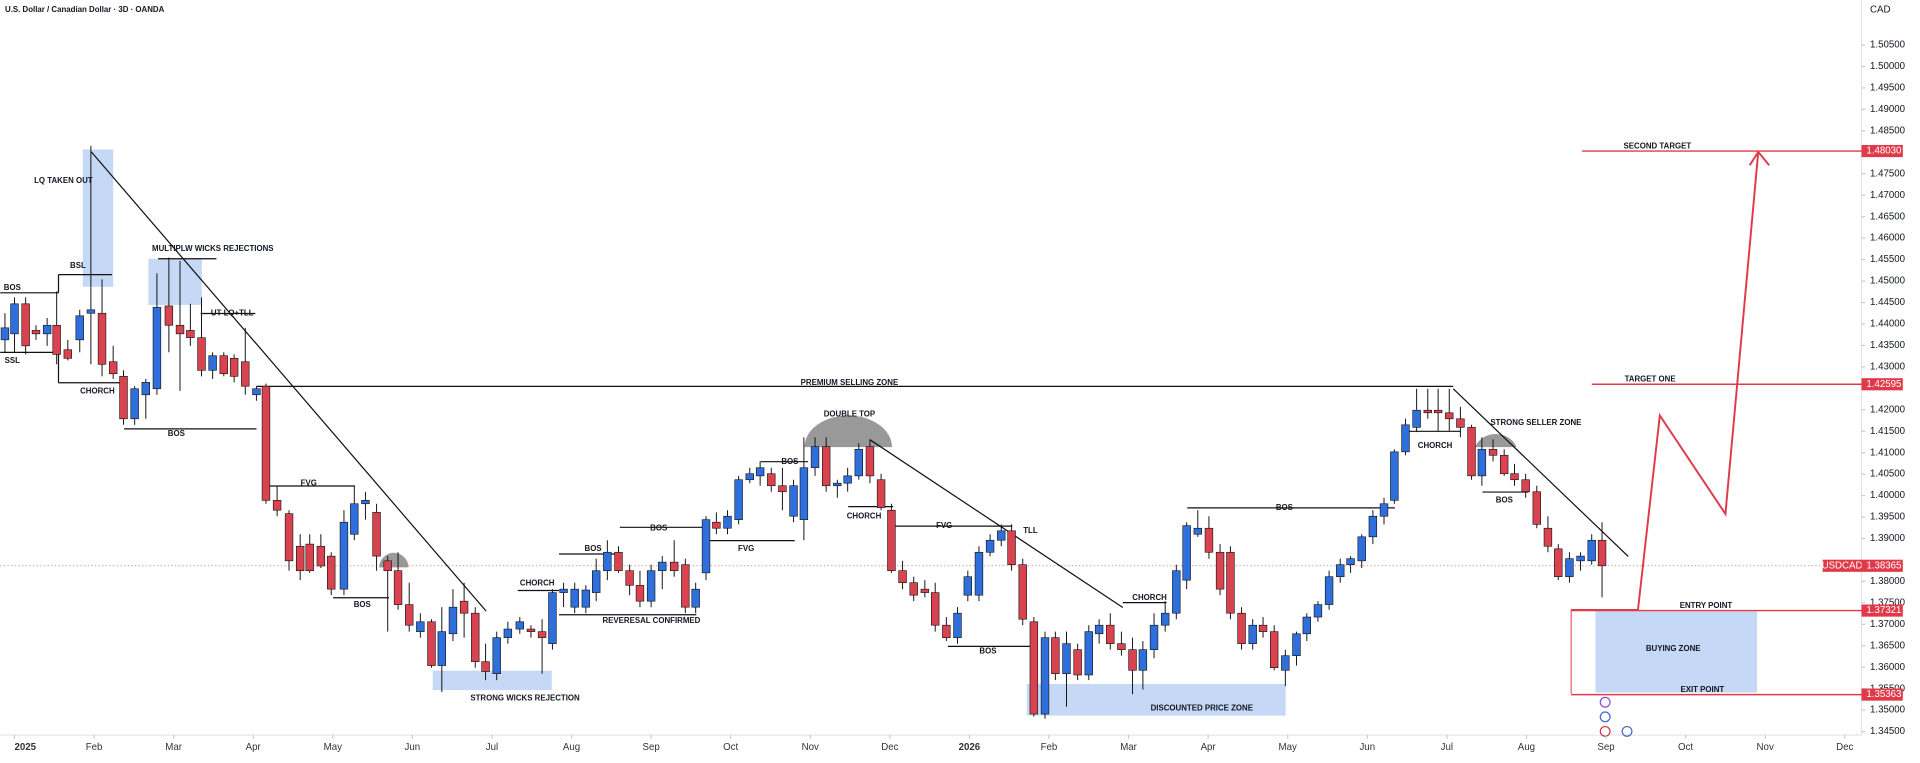 Image resolution: width=1920 pixels, height=763 pixels. I want to click on current-price-box, so click(1882, 565).